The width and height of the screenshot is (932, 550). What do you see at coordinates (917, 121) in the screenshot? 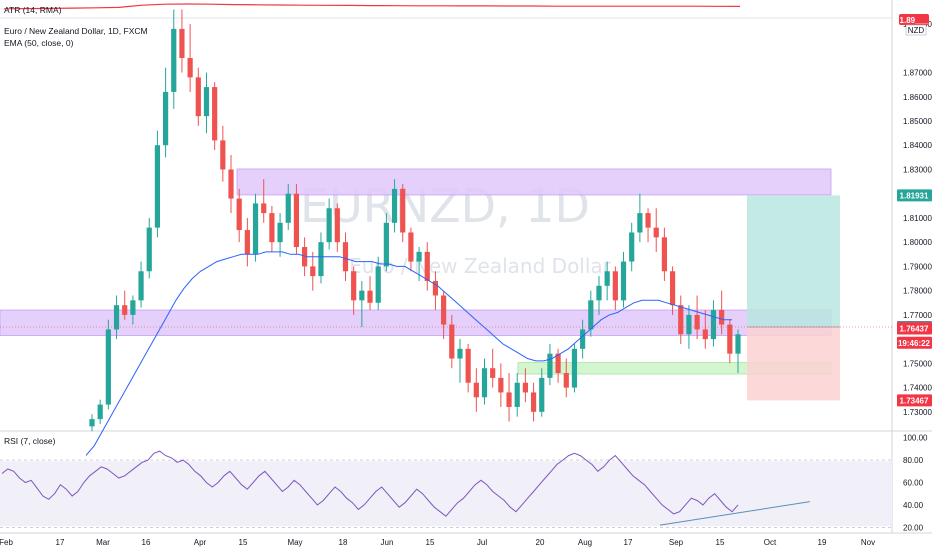
I see `price-tick-label: 1.85000` at bounding box center [917, 121].